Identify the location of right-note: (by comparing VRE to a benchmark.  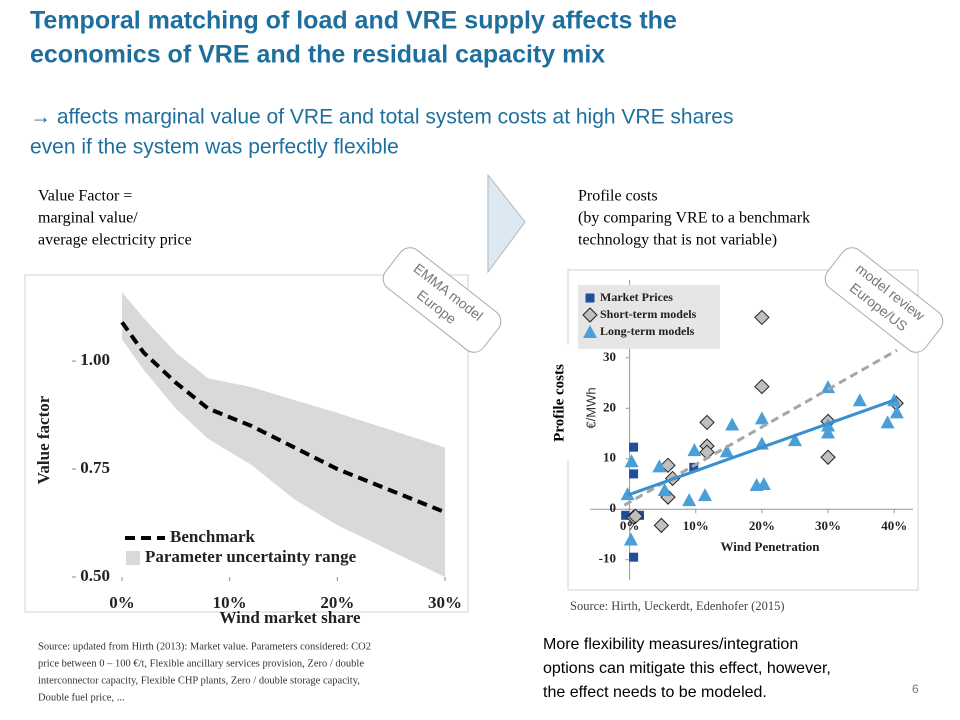
(694, 218).